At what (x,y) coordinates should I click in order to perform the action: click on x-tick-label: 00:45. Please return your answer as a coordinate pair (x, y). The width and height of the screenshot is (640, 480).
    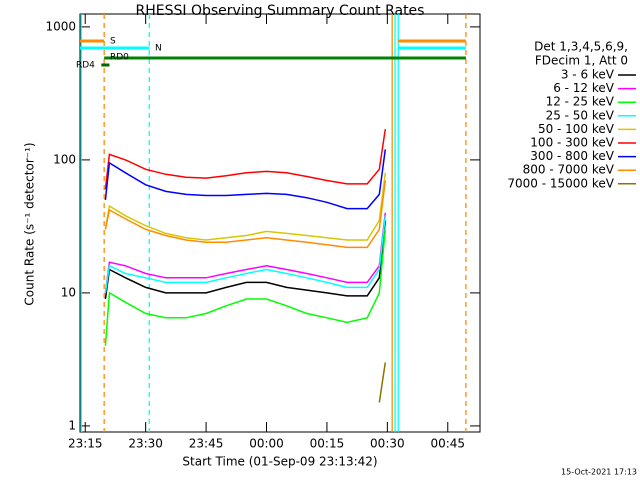
    Looking at the image, I should click on (447, 444).